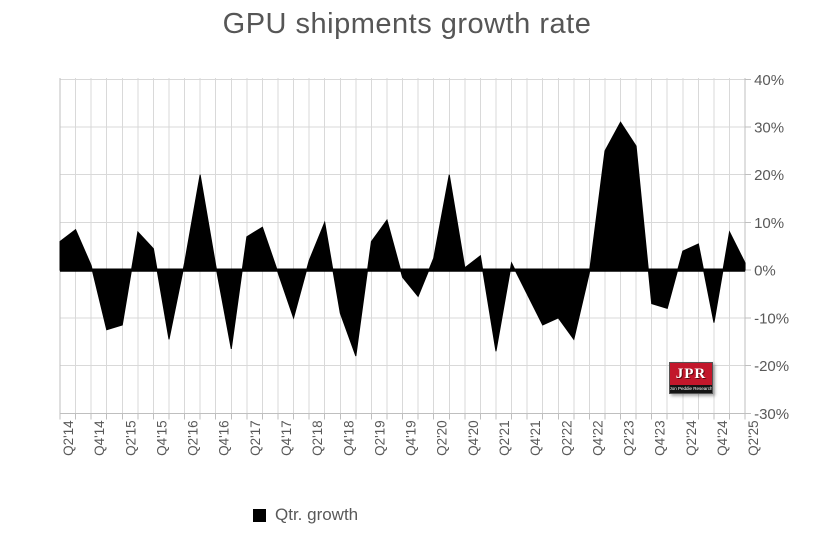 The width and height of the screenshot is (814, 535). I want to click on svg-text: Q4'21, so click(535, 438).